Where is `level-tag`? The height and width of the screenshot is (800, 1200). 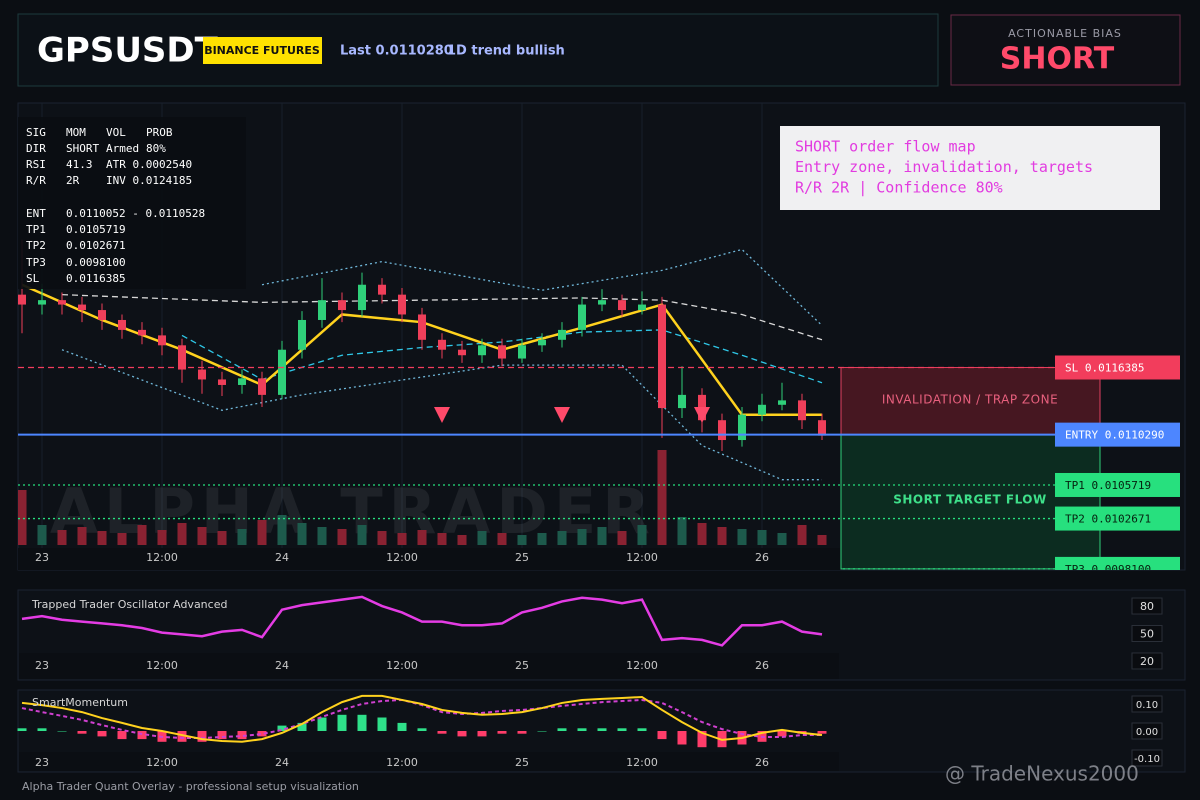 level-tag is located at coordinates (1117, 434).